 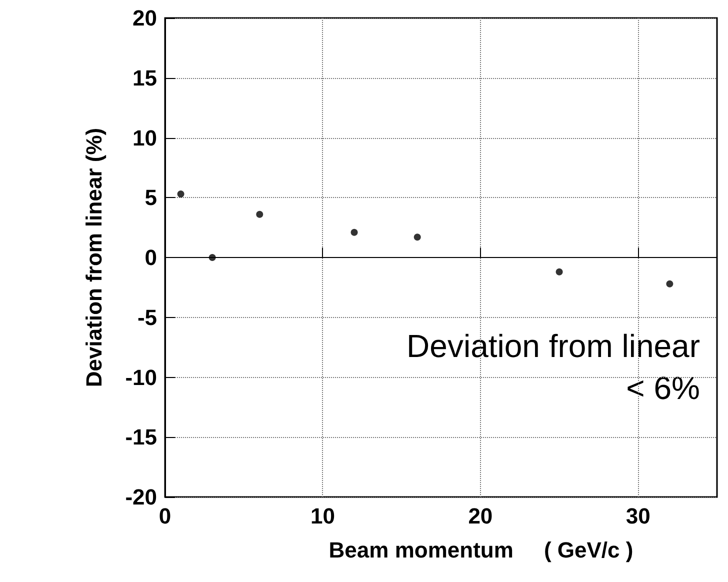 I want to click on y-tick-label: 20, so click(x=144, y=18).